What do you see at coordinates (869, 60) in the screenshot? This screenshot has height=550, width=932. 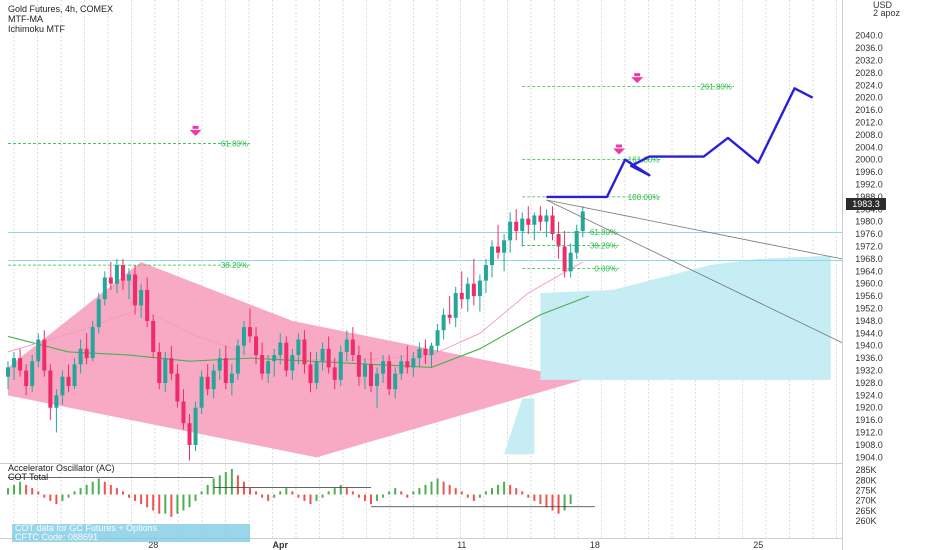 I see `price-tick-label: 2032.0` at bounding box center [869, 60].